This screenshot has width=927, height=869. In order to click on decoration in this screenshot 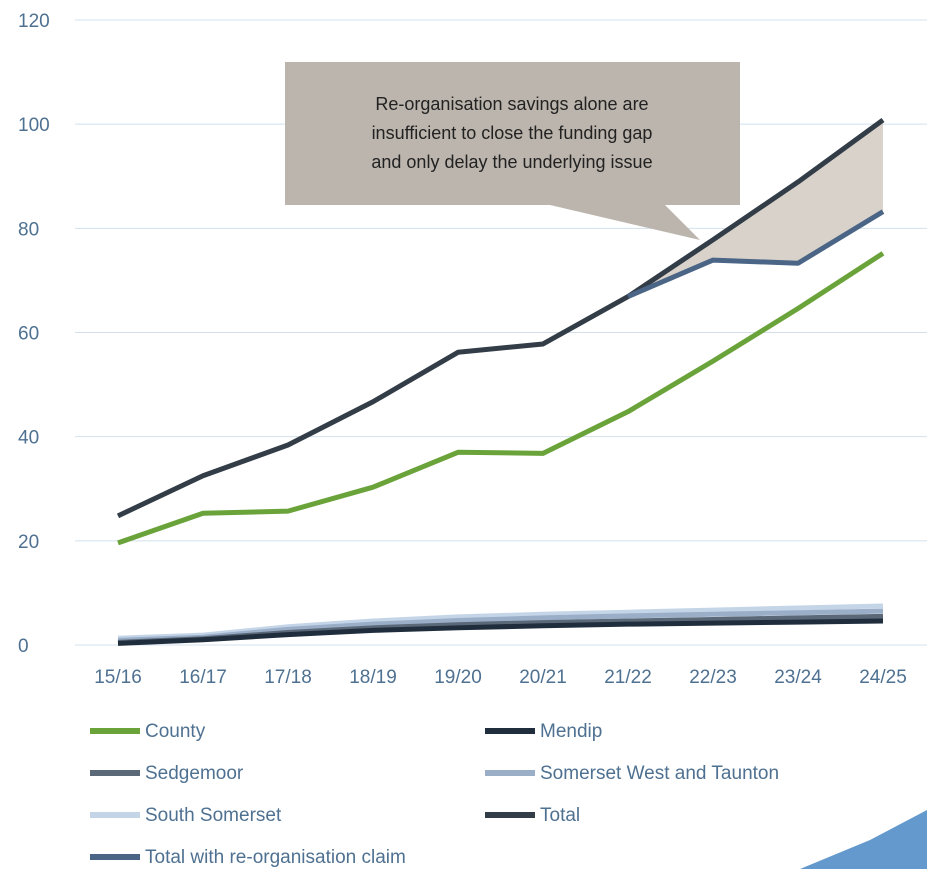, I will do `click(863, 839)`.